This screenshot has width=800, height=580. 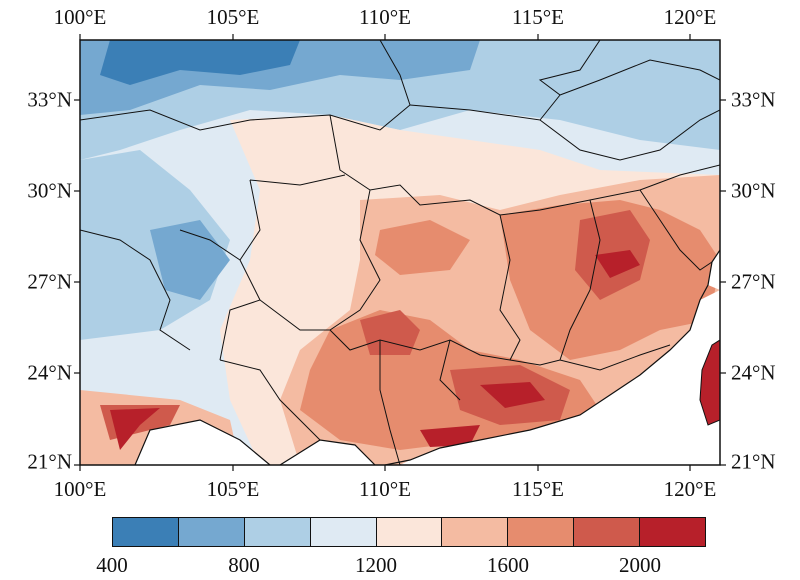 I want to click on colorbar, so click(x=409, y=532).